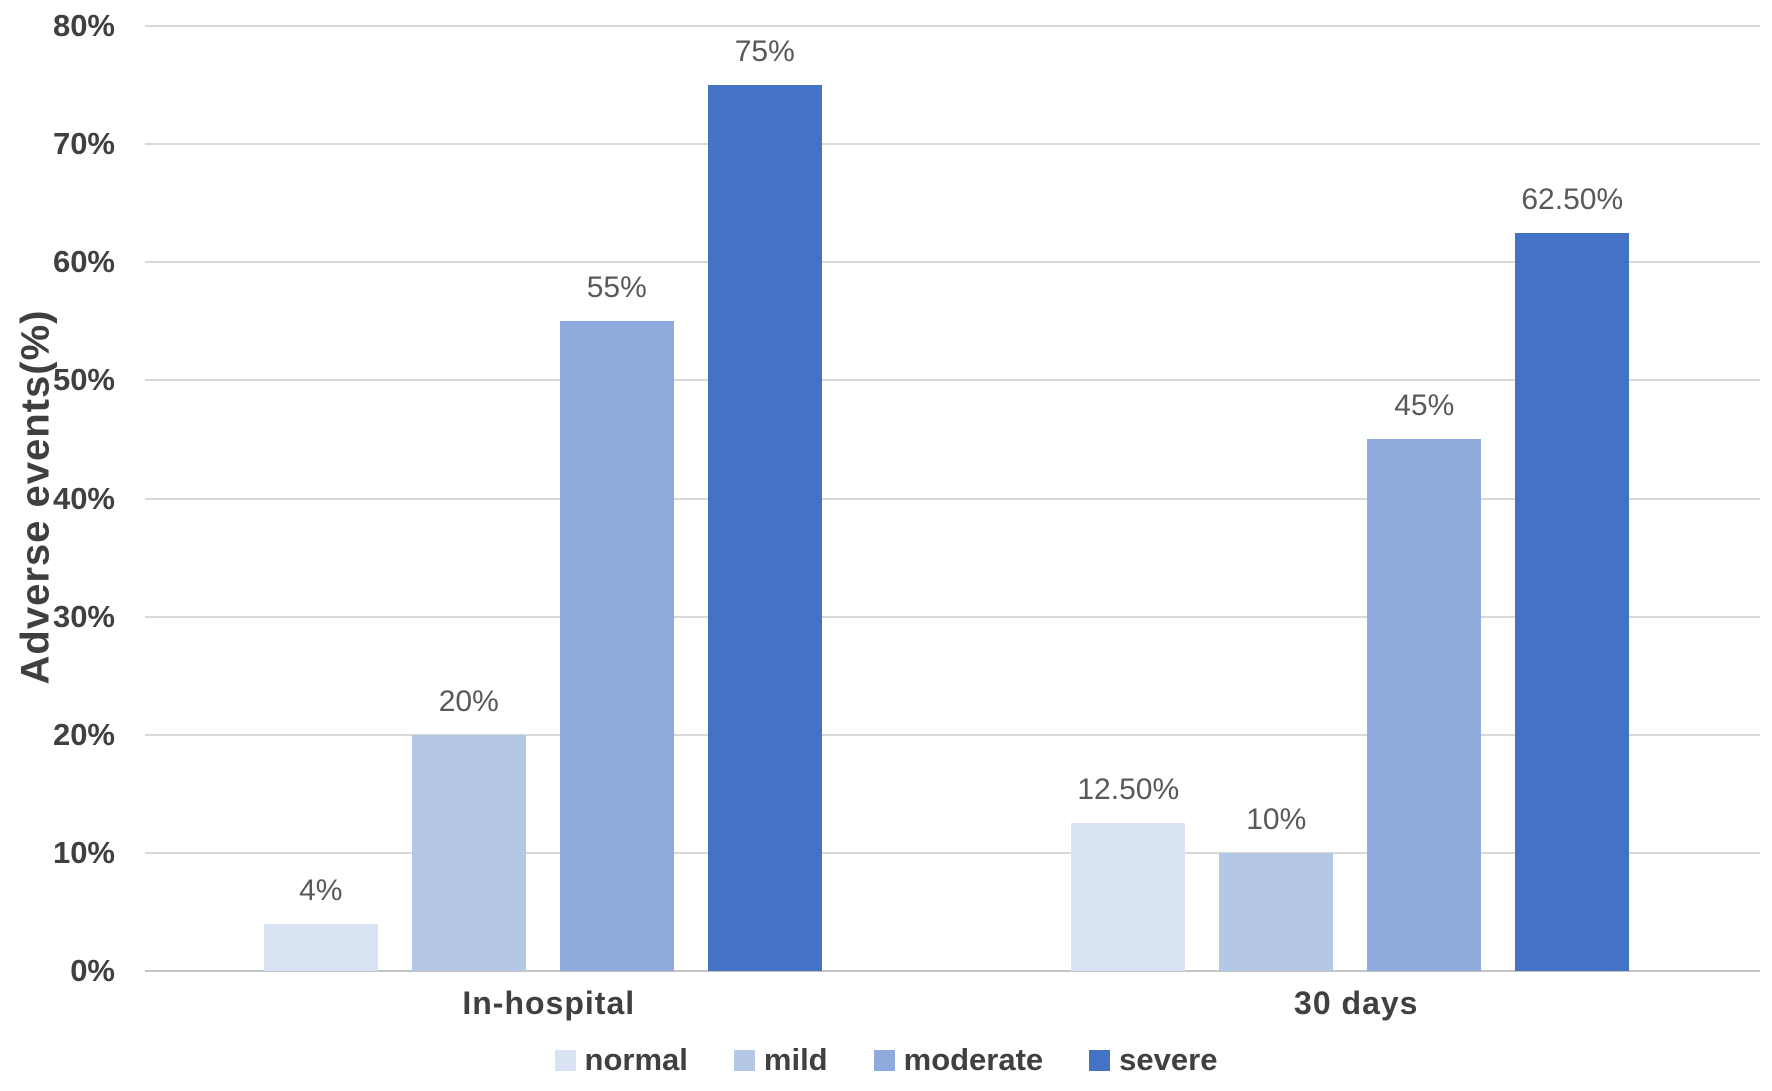 The width and height of the screenshot is (1772, 1091). What do you see at coordinates (764, 503) in the screenshot?
I see `bar-severe-in-hospital: 75%` at bounding box center [764, 503].